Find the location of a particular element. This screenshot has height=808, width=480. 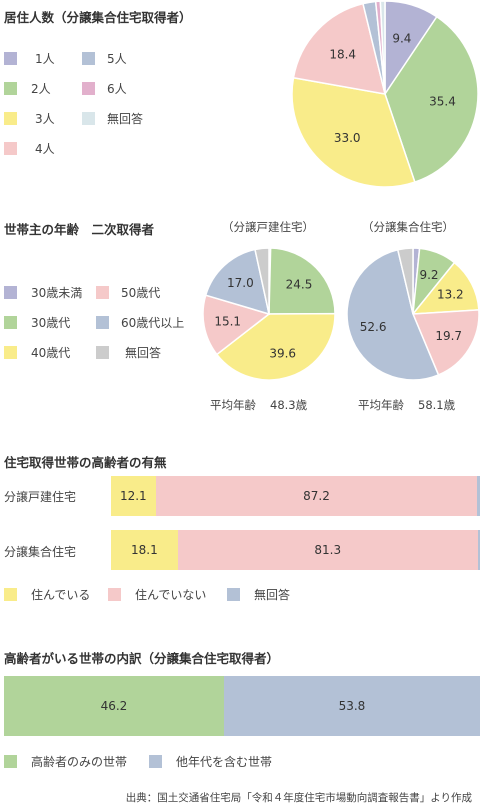

stacked-bar-elderly-breakdown: 46.2 53.8 is located at coordinates (242, 706).